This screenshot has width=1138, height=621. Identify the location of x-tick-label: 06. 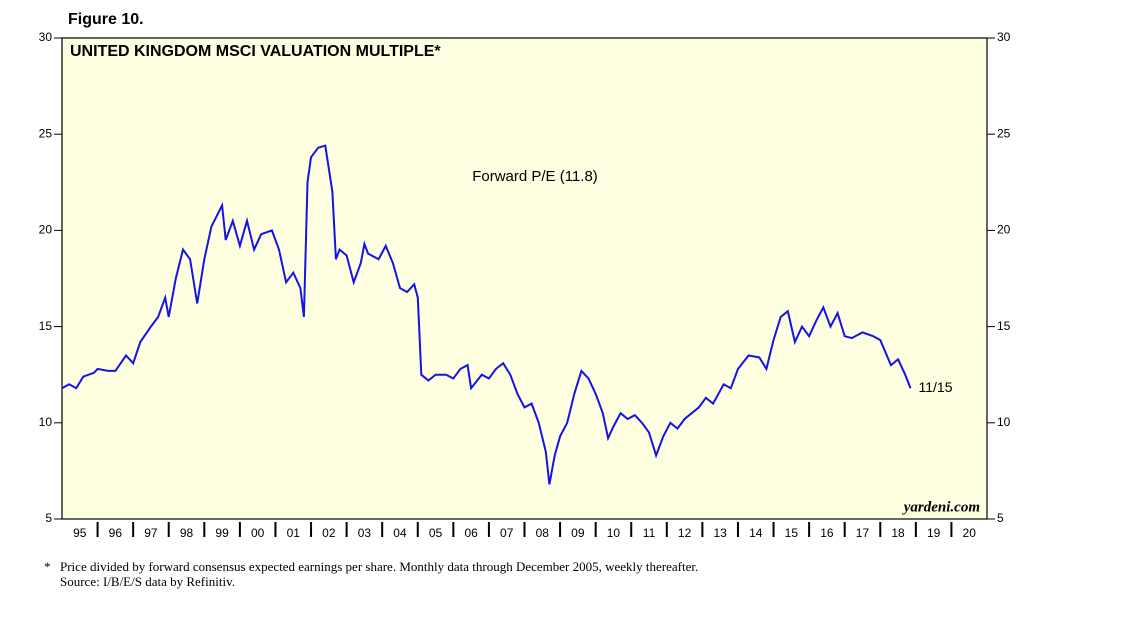
(471, 533).